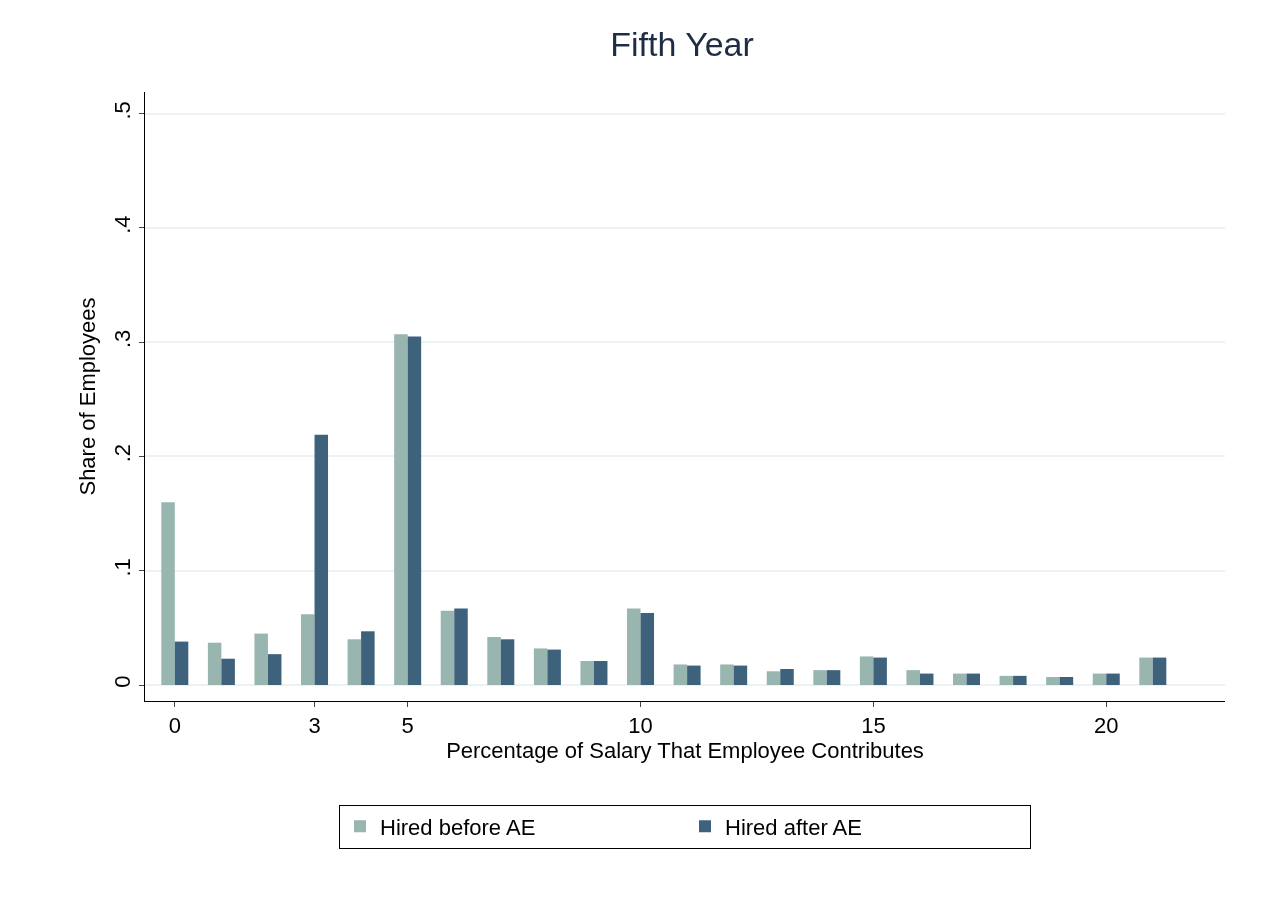  I want to click on x-tick-label: 5, so click(407, 726).